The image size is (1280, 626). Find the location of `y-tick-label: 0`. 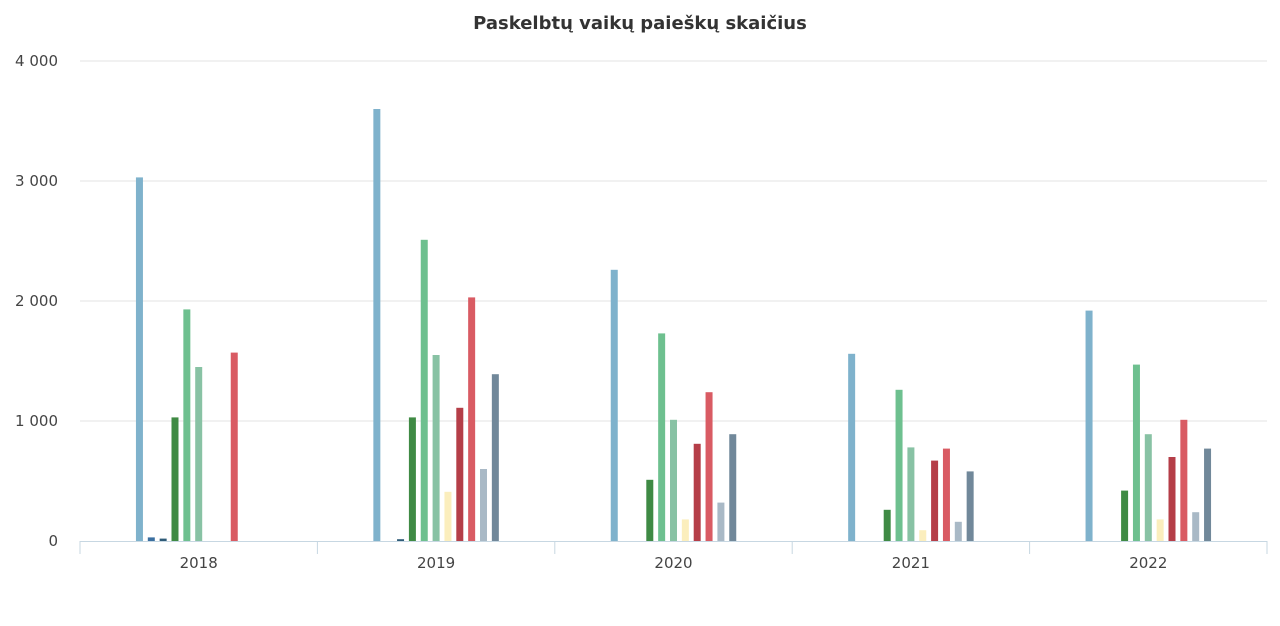

y-tick-label: 0 is located at coordinates (53, 541).